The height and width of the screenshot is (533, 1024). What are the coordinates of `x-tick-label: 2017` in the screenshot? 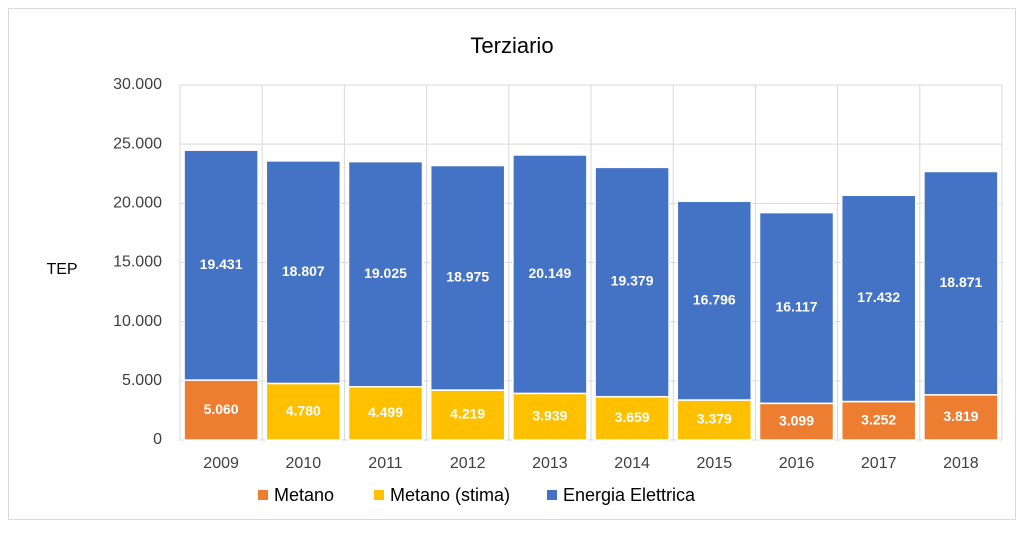 It's located at (879, 463).